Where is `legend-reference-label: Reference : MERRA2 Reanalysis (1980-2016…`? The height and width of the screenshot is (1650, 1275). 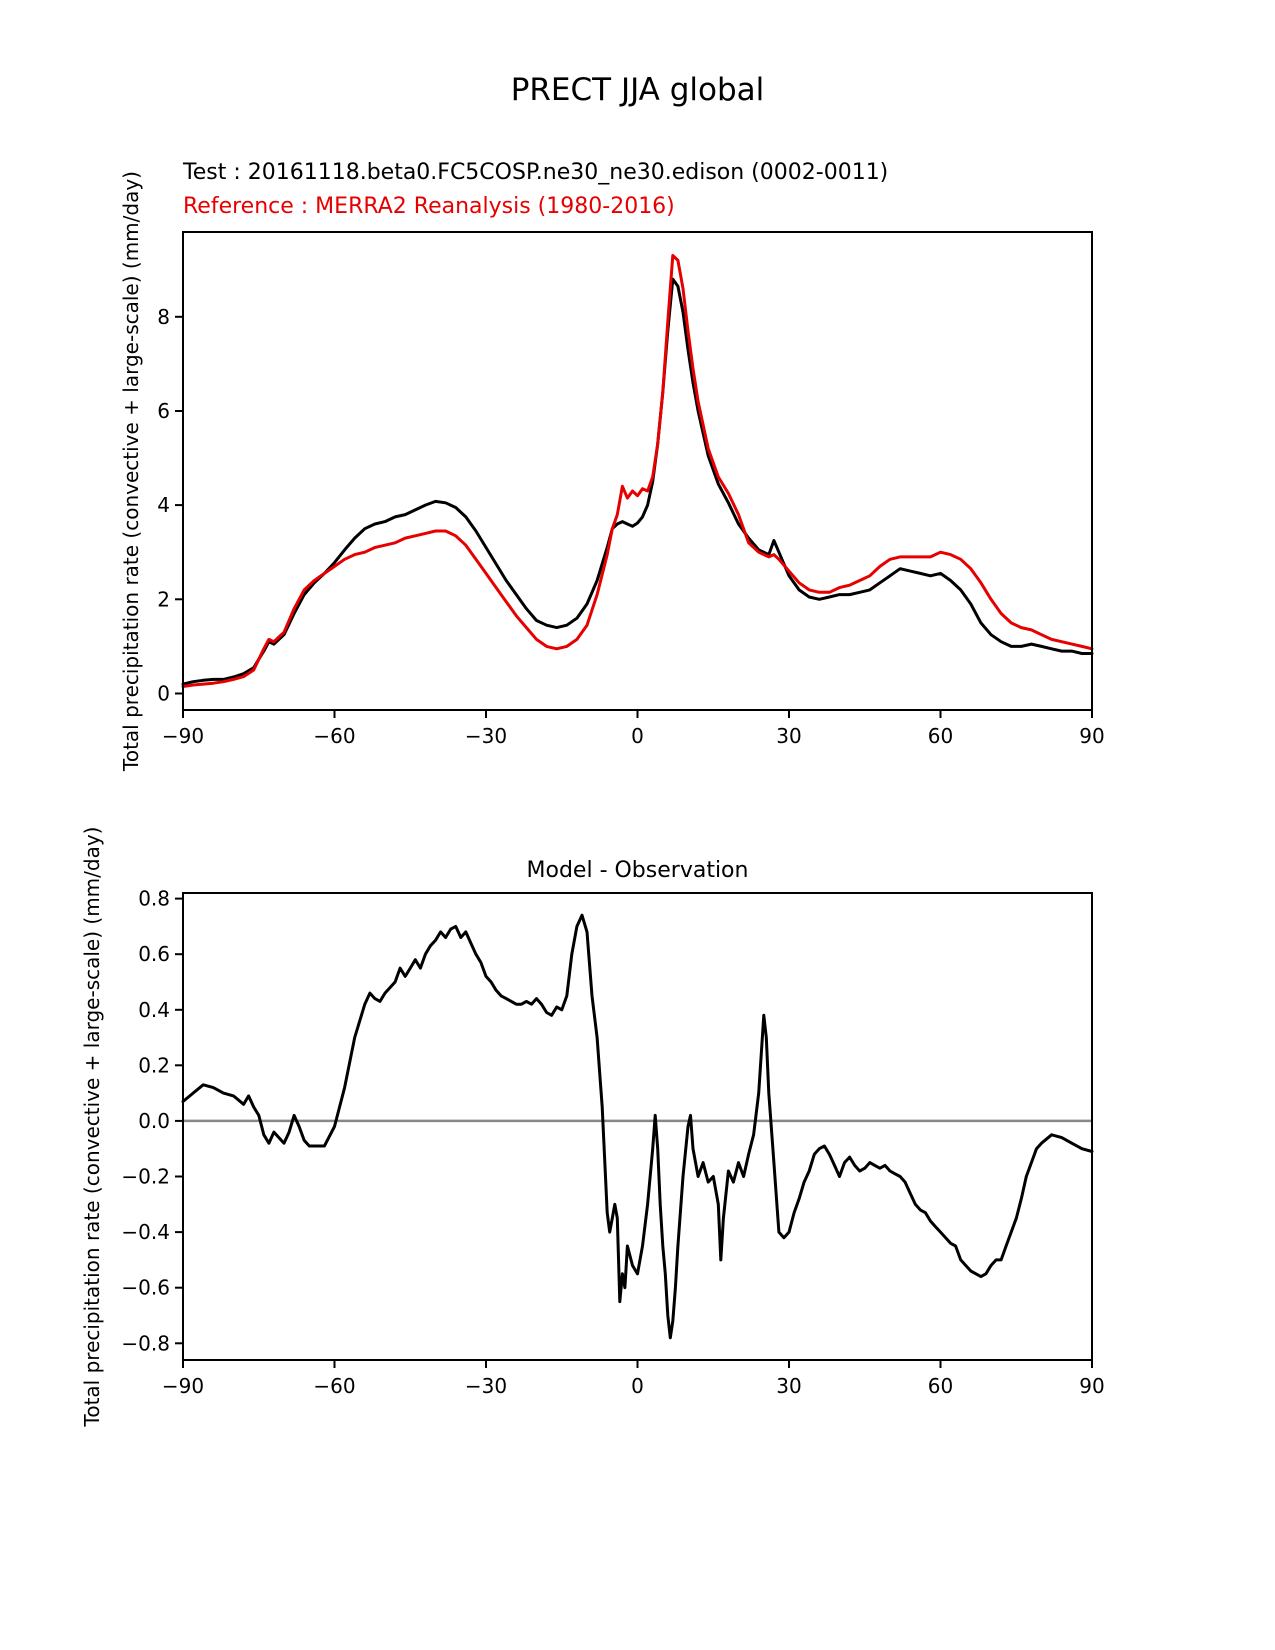
legend-reference-label: Reference : MERRA2 Reanalysis (1980-2016… is located at coordinates (429, 206).